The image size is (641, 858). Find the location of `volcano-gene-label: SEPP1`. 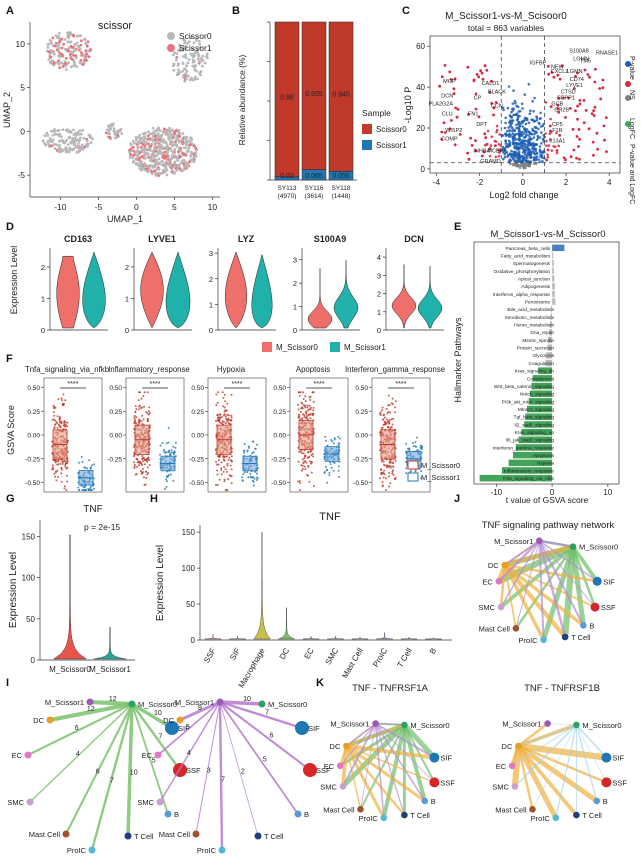

volcano-gene-label: SEPP1 is located at coordinates (566, 98).